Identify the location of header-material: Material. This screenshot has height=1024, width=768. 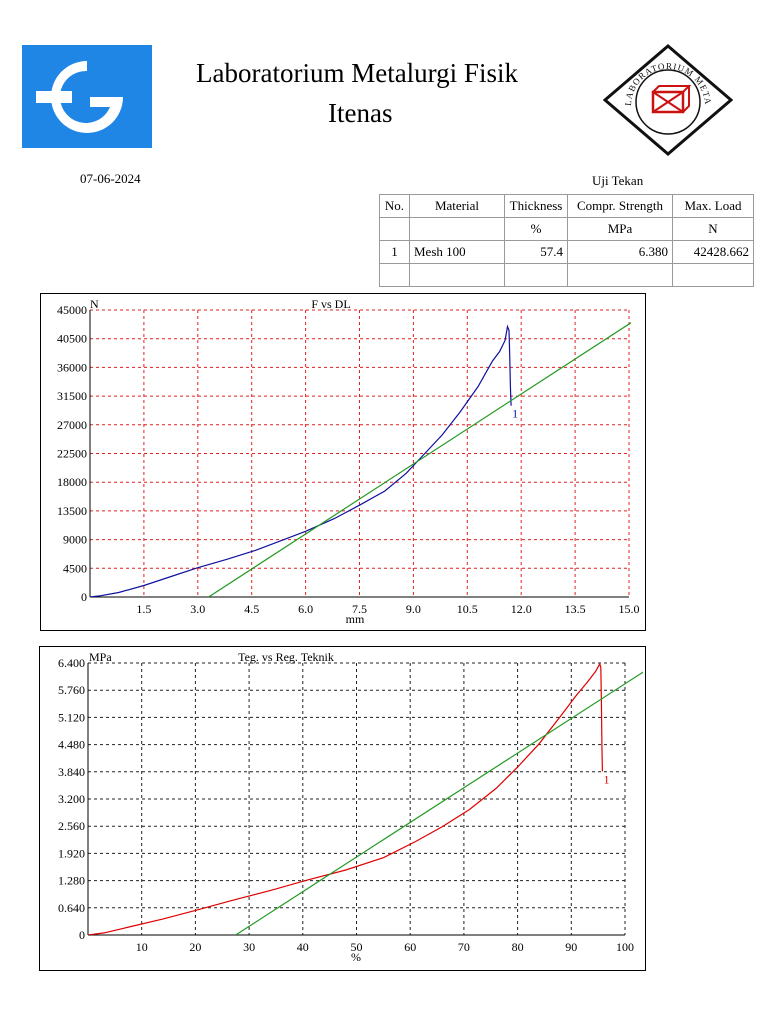
(457, 206).